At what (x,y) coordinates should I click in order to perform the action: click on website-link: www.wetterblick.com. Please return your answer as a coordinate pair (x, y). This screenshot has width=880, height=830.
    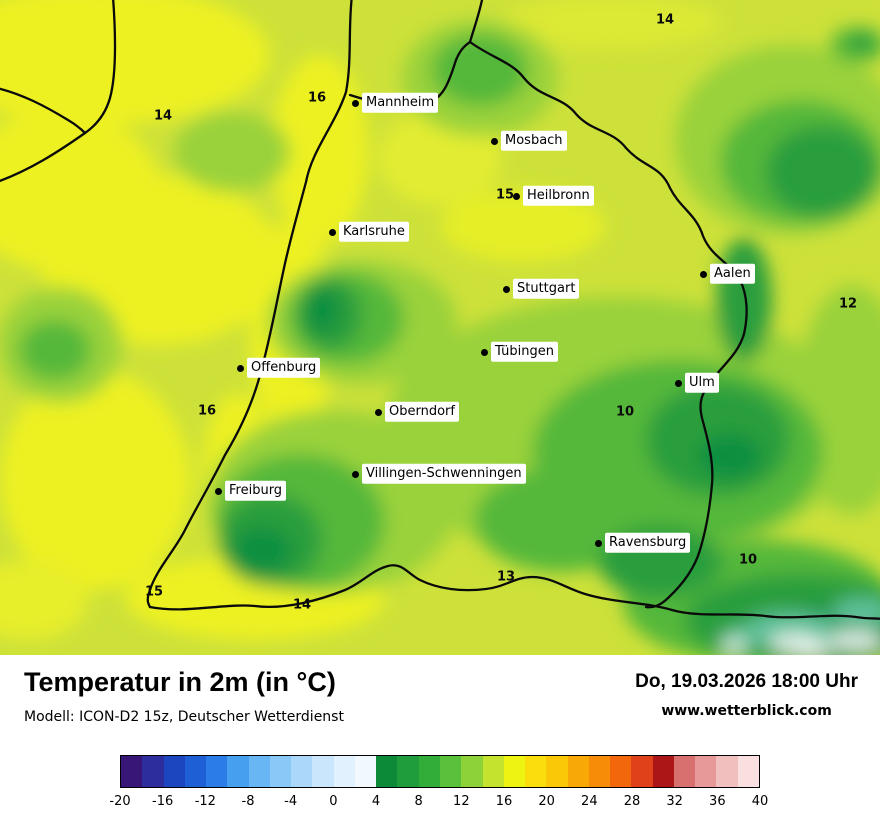
    Looking at the image, I should click on (746, 711).